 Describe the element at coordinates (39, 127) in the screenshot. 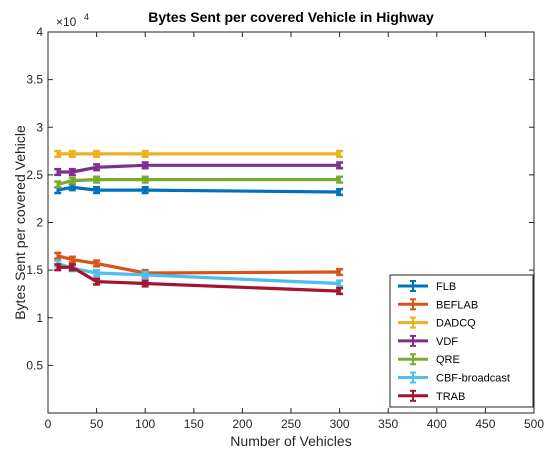

I see `y-tick-label: 3` at that location.